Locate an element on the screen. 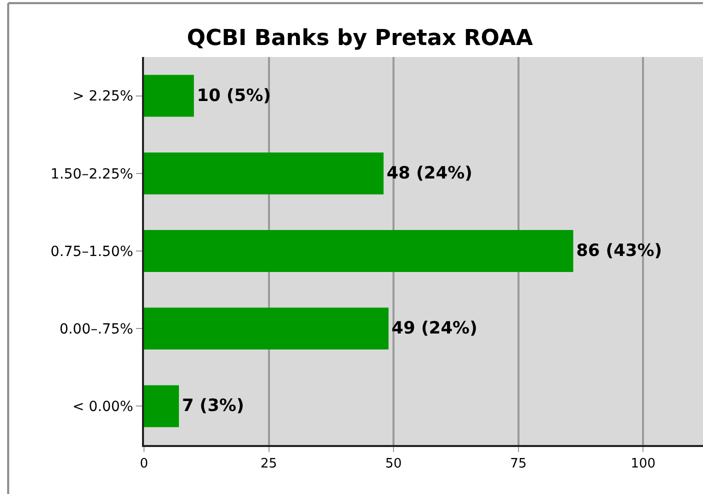 This screenshot has width=703, height=494. x-tick-label: 75 is located at coordinates (518, 464).